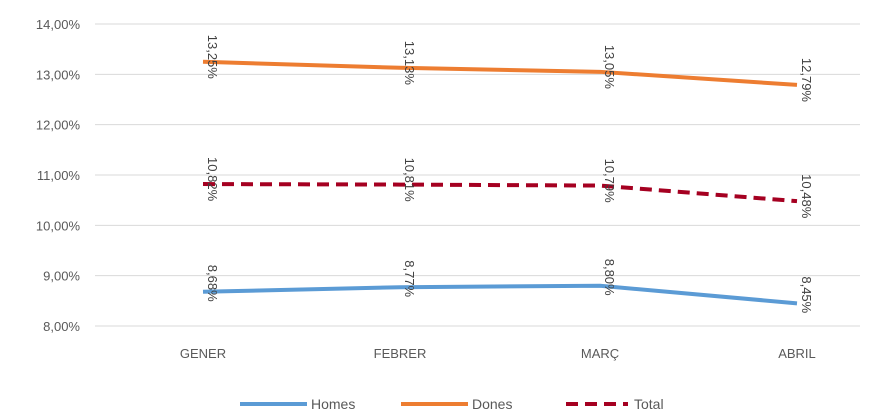 This screenshot has height=419, width=885. I want to click on data-label-homes: 8,68%, so click(212, 283).